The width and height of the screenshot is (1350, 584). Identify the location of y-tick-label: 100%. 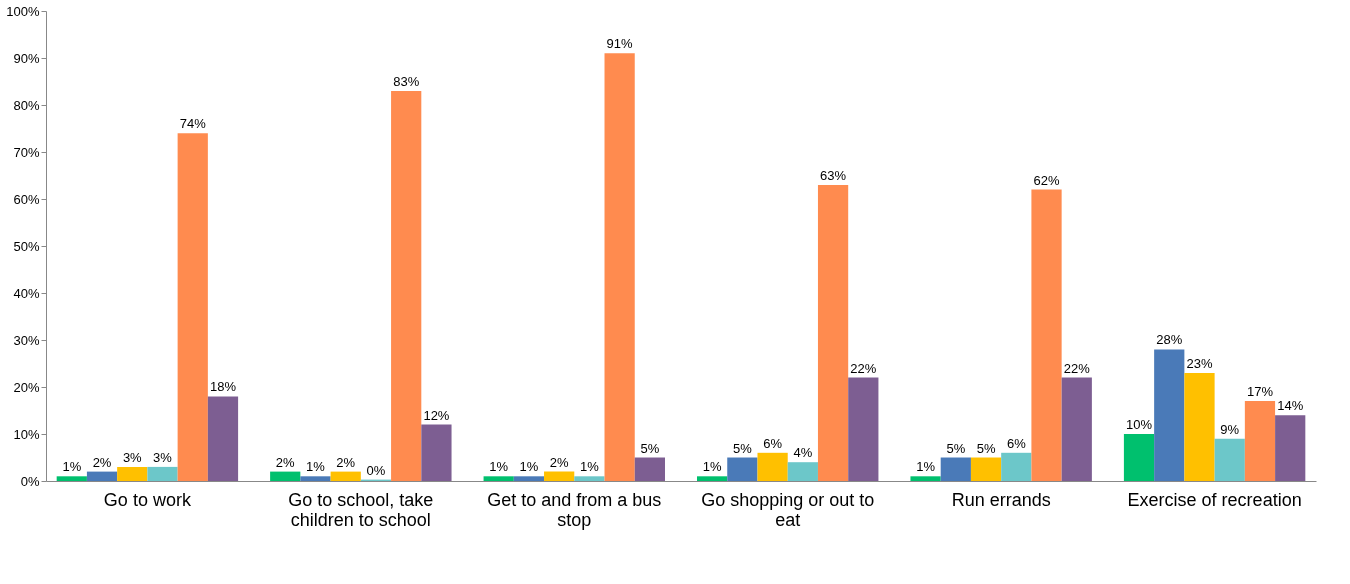
(23, 11).